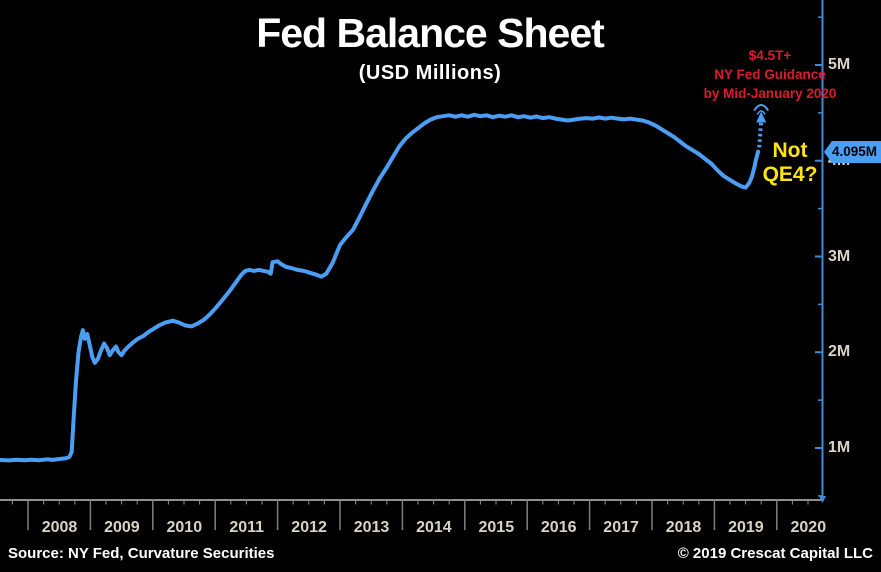 This screenshot has height=572, width=881. What do you see at coordinates (247, 527) in the screenshot?
I see `x-axis-year-label: 2011` at bounding box center [247, 527].